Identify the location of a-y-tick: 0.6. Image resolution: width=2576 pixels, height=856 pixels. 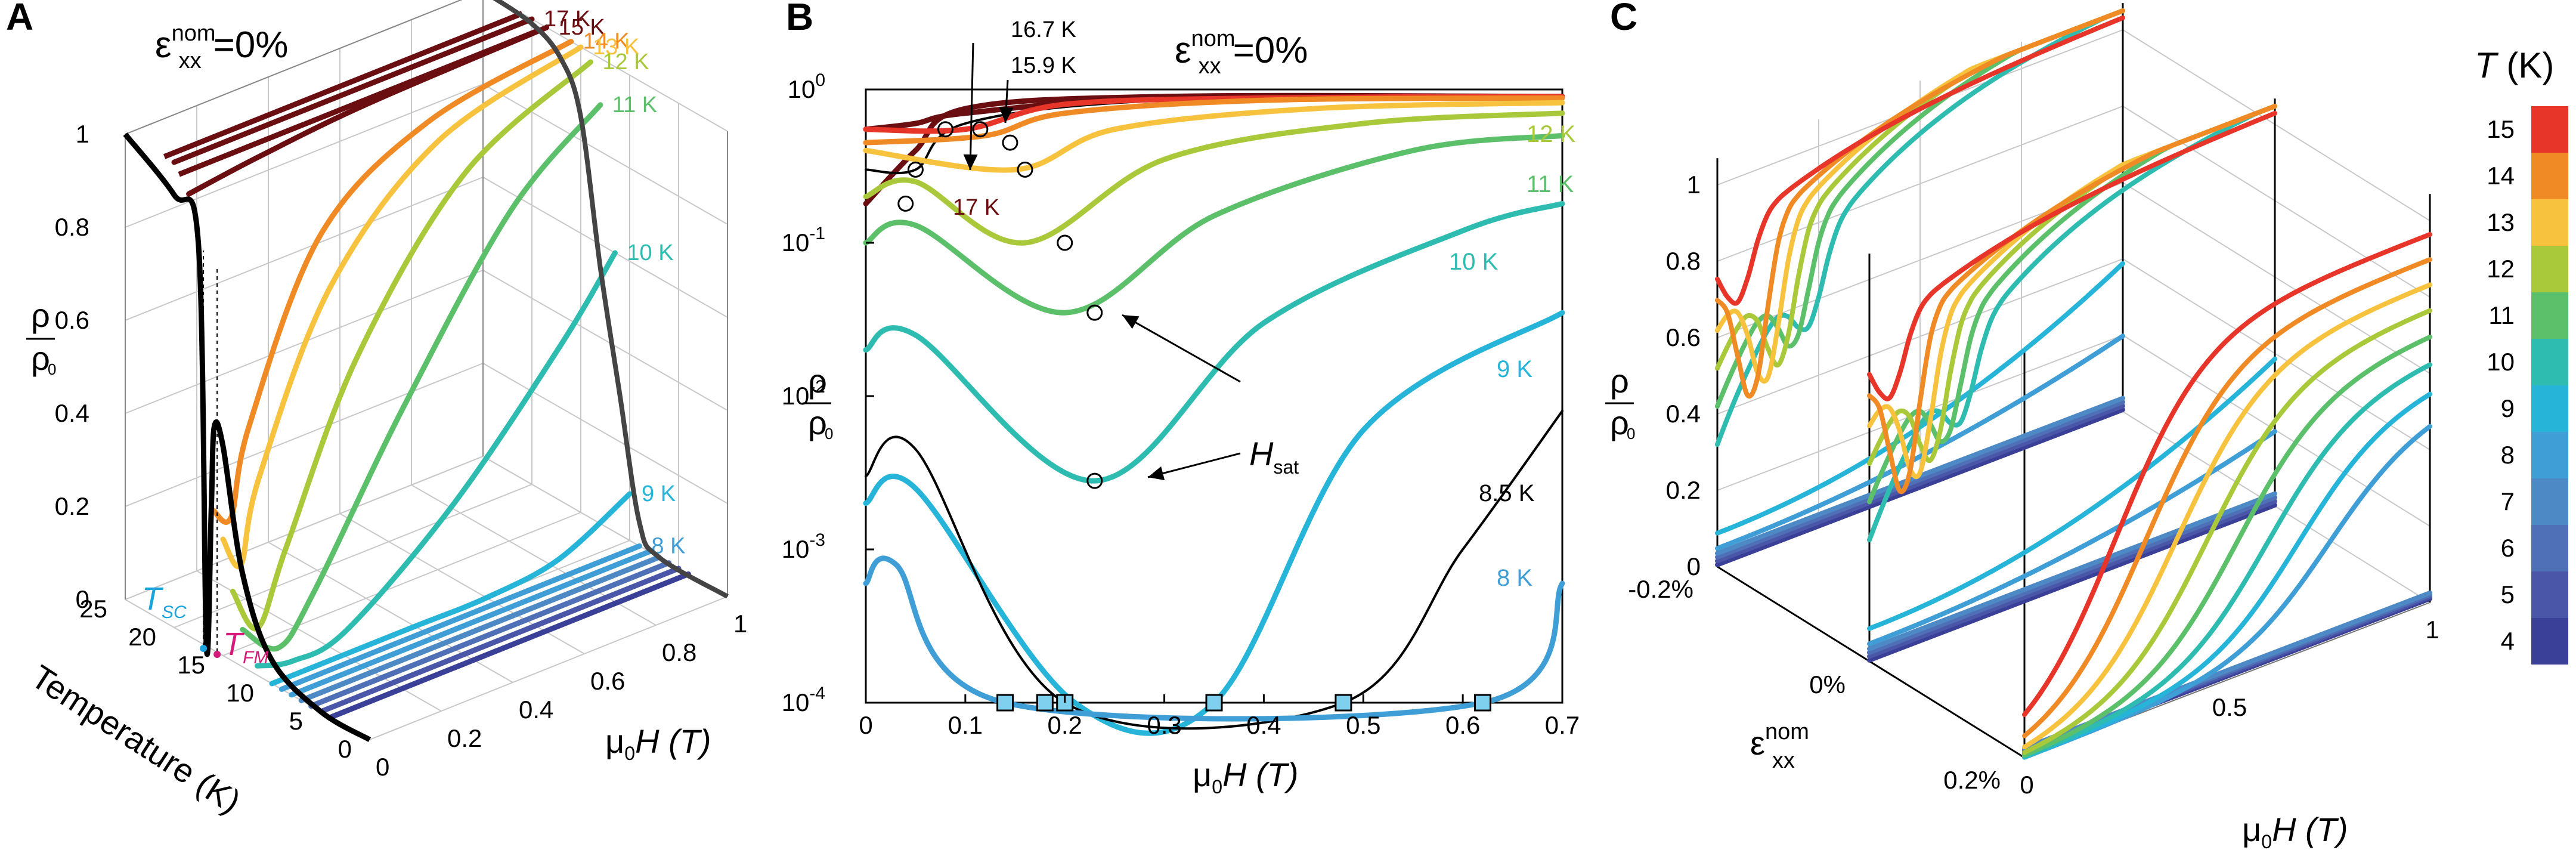
(72, 320).